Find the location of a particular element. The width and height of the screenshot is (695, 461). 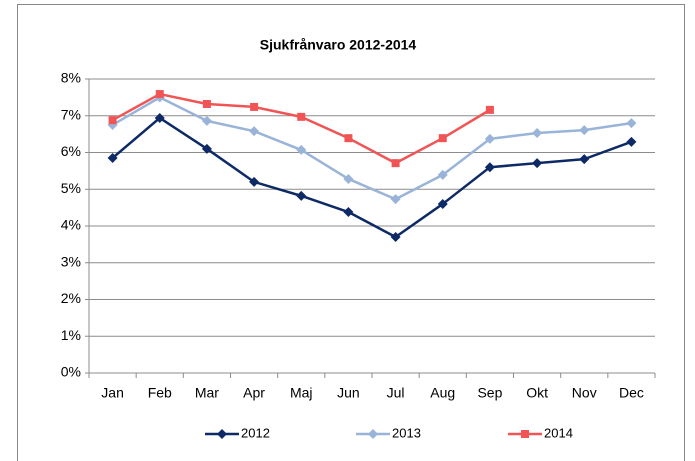

chart-title: Sjukfrånvaro 2012-2014 is located at coordinates (338, 45).